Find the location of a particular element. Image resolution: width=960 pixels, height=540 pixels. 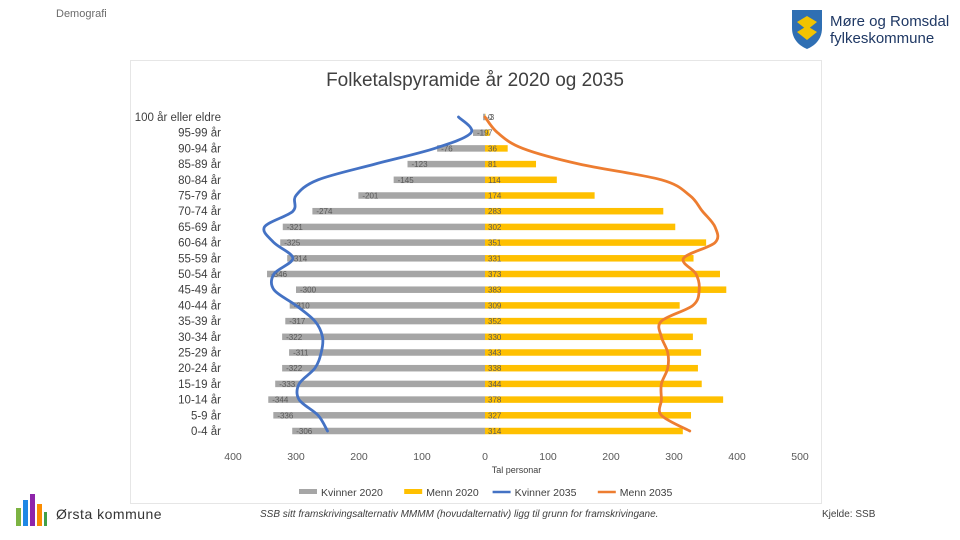

legend-label: Kvinner 2020 is located at coordinates (352, 493).